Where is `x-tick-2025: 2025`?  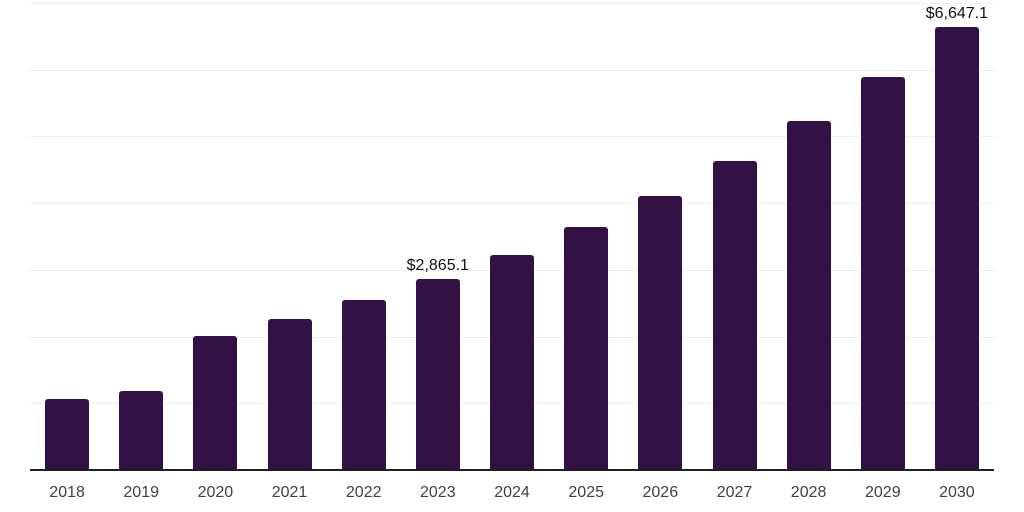
x-tick-2025: 2025 is located at coordinates (586, 492).